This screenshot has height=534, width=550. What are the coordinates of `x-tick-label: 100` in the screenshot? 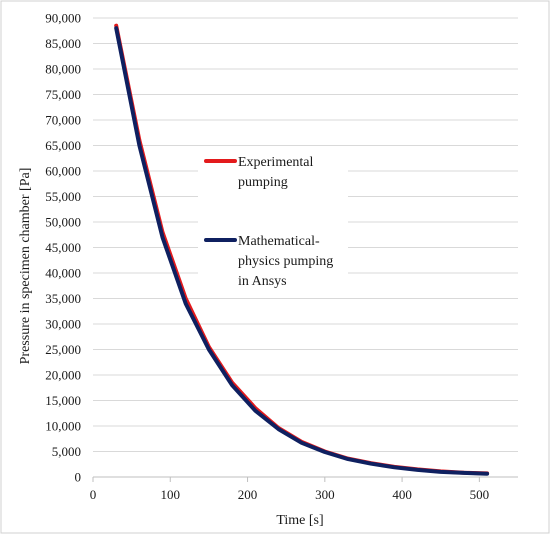 It's located at (171, 494).